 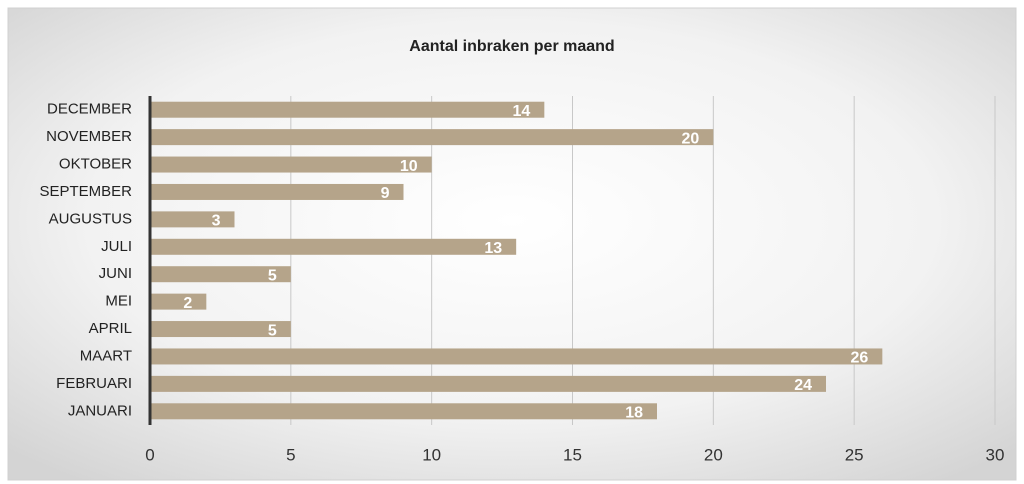 I want to click on value-label: 9, so click(x=385, y=193).